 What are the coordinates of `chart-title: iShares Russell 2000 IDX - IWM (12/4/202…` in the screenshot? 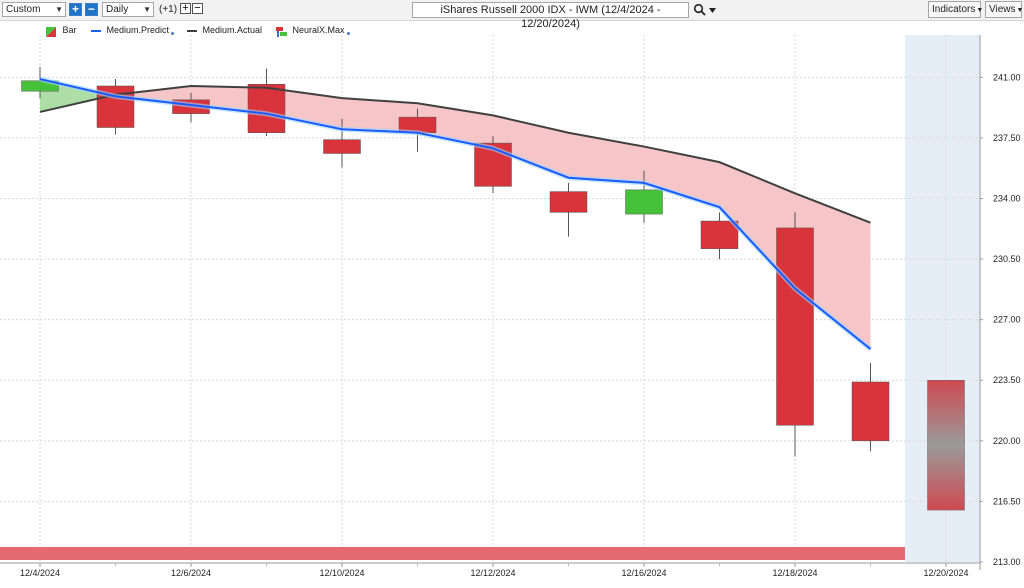 It's located at (550, 17).